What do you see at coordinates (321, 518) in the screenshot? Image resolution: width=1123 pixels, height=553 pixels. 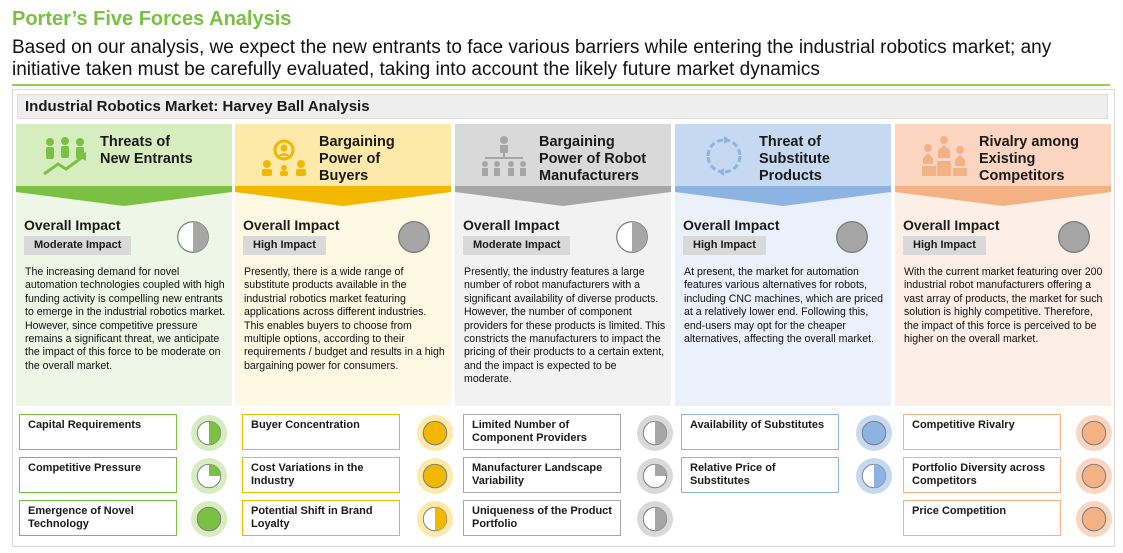 I see `factor-box: Potential Shift in Brand Loyalty` at bounding box center [321, 518].